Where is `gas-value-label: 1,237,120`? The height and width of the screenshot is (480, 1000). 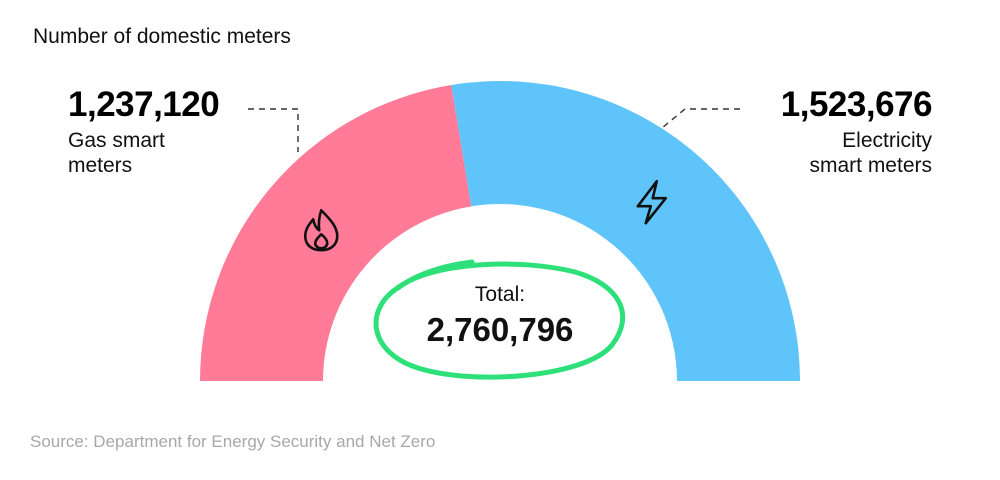
gas-value-label: 1,237,120 is located at coordinates (144, 104).